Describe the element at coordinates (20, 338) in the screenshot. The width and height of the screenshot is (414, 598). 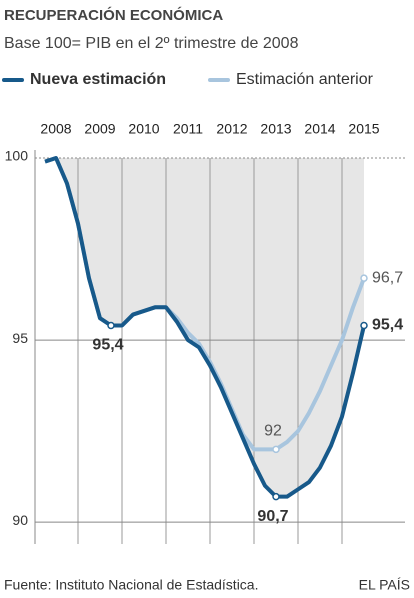
I see `y-tick-label: 95` at that location.